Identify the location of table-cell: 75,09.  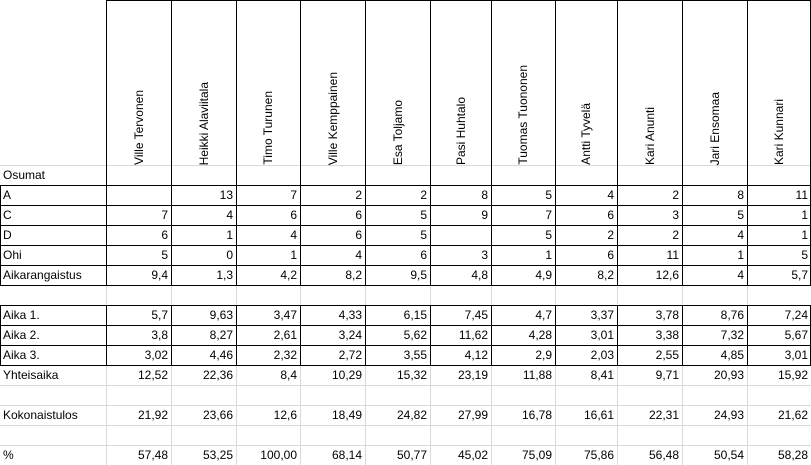
(536, 455).